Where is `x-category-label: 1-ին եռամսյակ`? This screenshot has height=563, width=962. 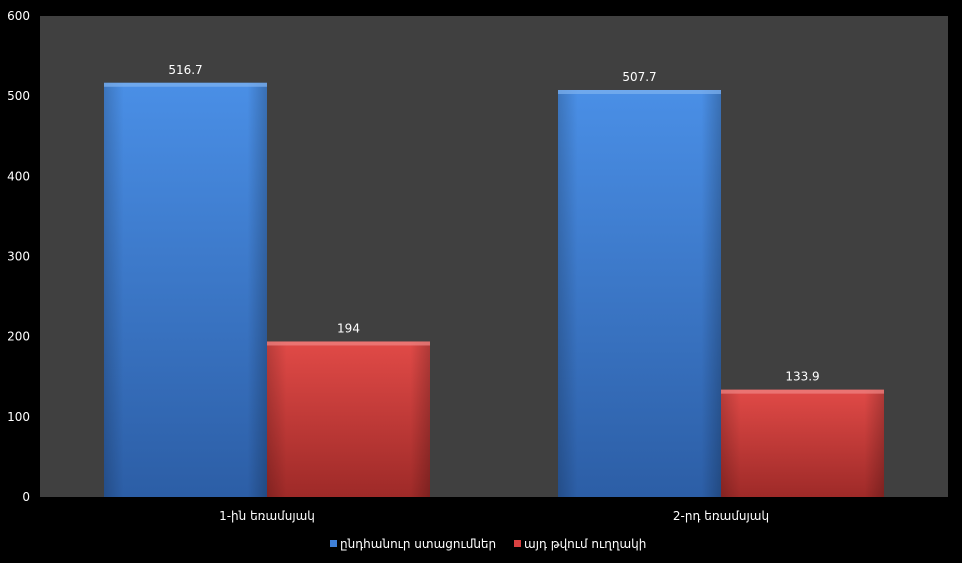 x-category-label: 1-ին եռամսյակ is located at coordinates (267, 516).